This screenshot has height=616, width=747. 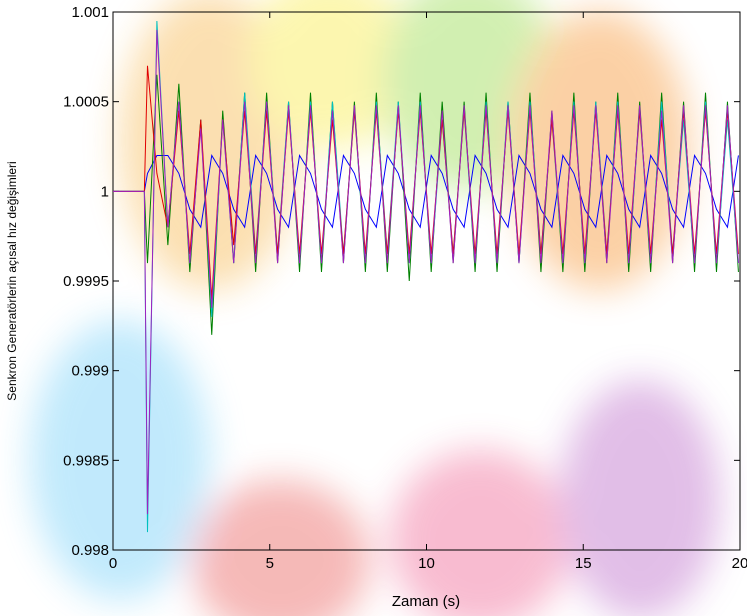 What do you see at coordinates (105, 191) in the screenshot?
I see `y-tick-label: 1` at bounding box center [105, 191].